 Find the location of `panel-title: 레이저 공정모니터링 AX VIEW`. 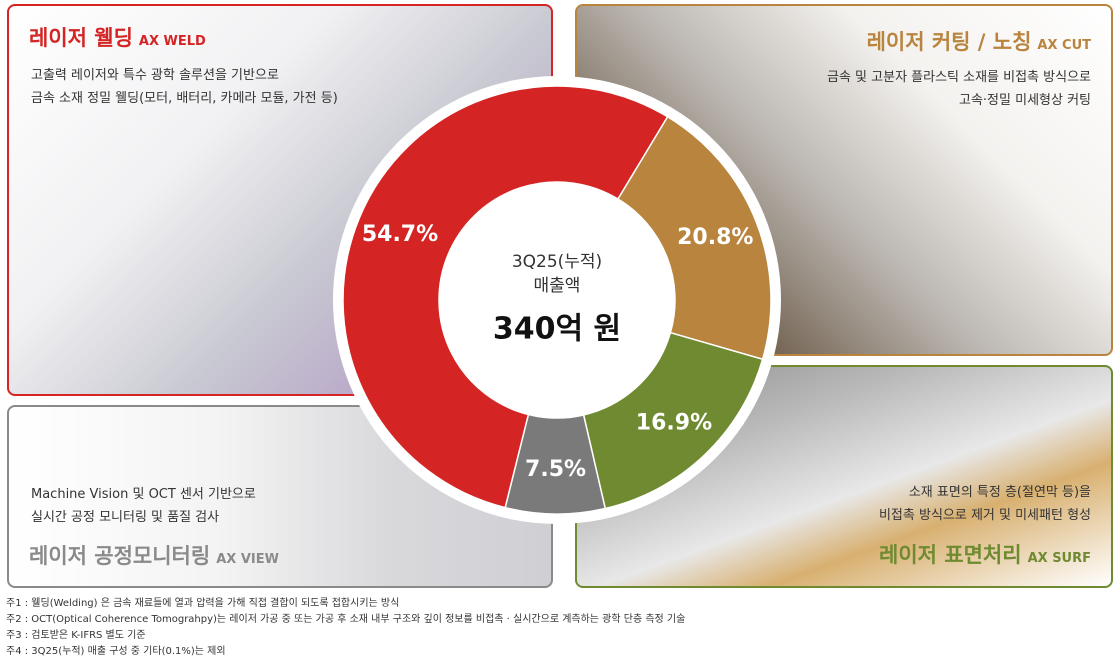

panel-title: 레이저 공정모니터링 AX VIEW is located at coordinates (154, 555).